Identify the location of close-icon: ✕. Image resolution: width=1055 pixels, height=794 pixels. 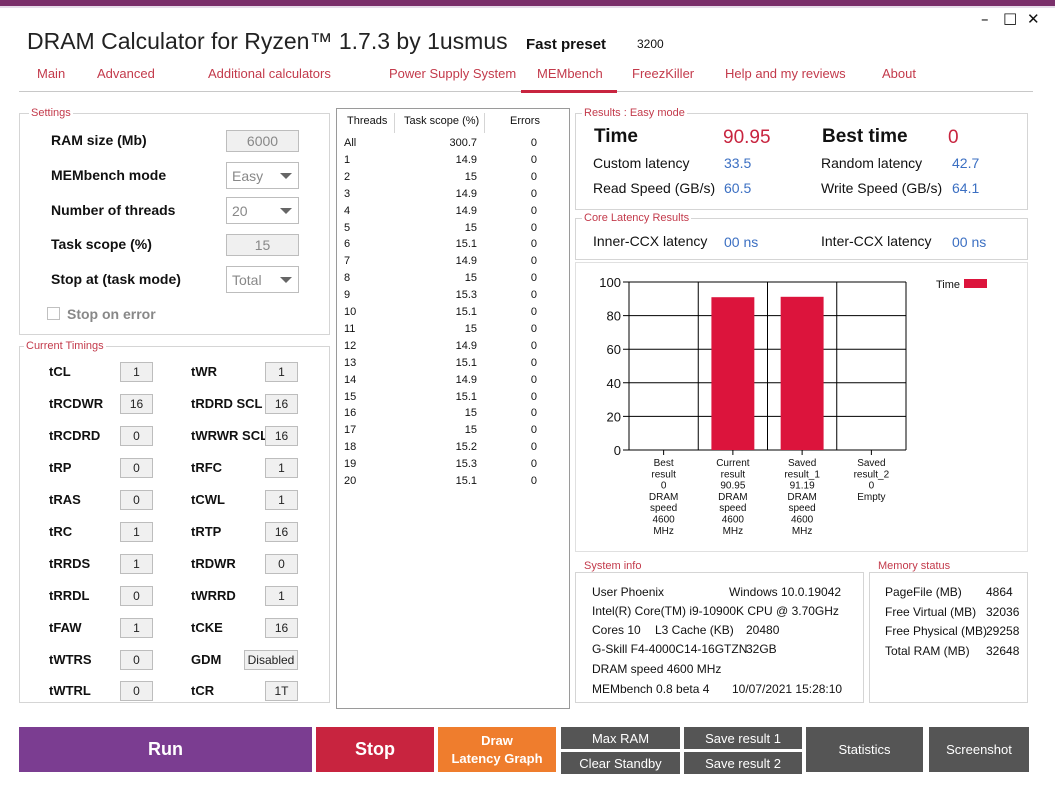
(1033, 19).